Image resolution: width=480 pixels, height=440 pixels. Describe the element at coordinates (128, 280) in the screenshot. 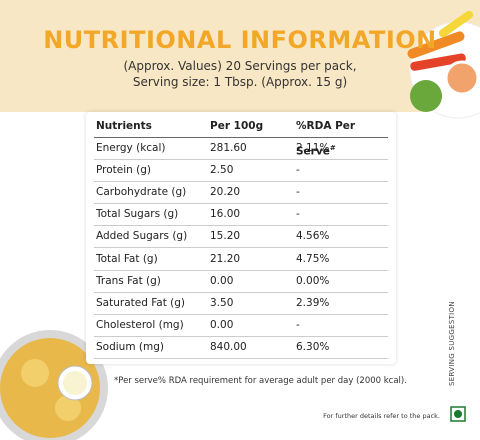

I see `cell: Trans Fat (g)` at that location.